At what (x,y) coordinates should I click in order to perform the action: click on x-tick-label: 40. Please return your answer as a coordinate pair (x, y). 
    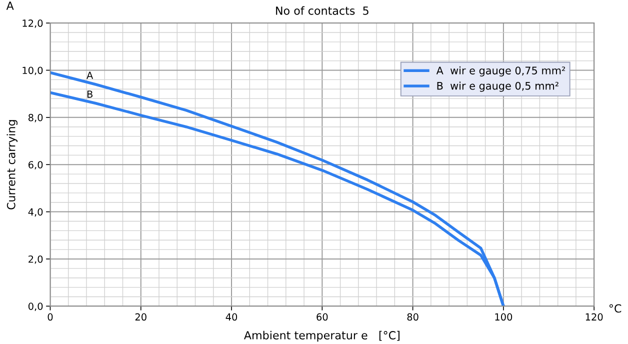
    Looking at the image, I should click on (232, 317).